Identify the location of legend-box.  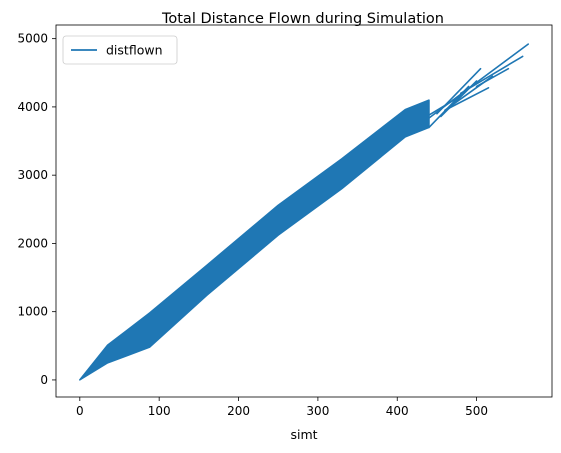
(120, 50).